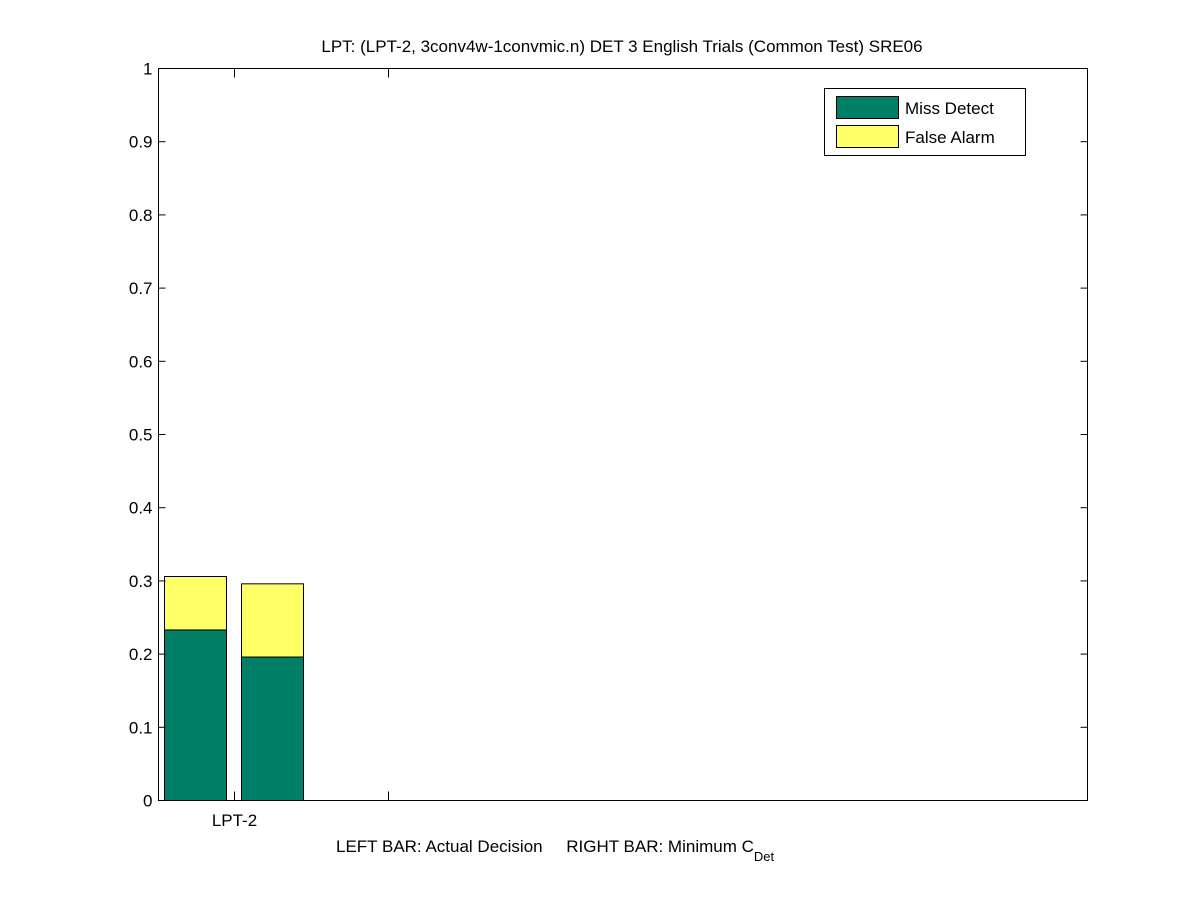 This screenshot has width=1201, height=905. What do you see at coordinates (764, 856) in the screenshot?
I see `x-axis-label-subscript: Det` at bounding box center [764, 856].